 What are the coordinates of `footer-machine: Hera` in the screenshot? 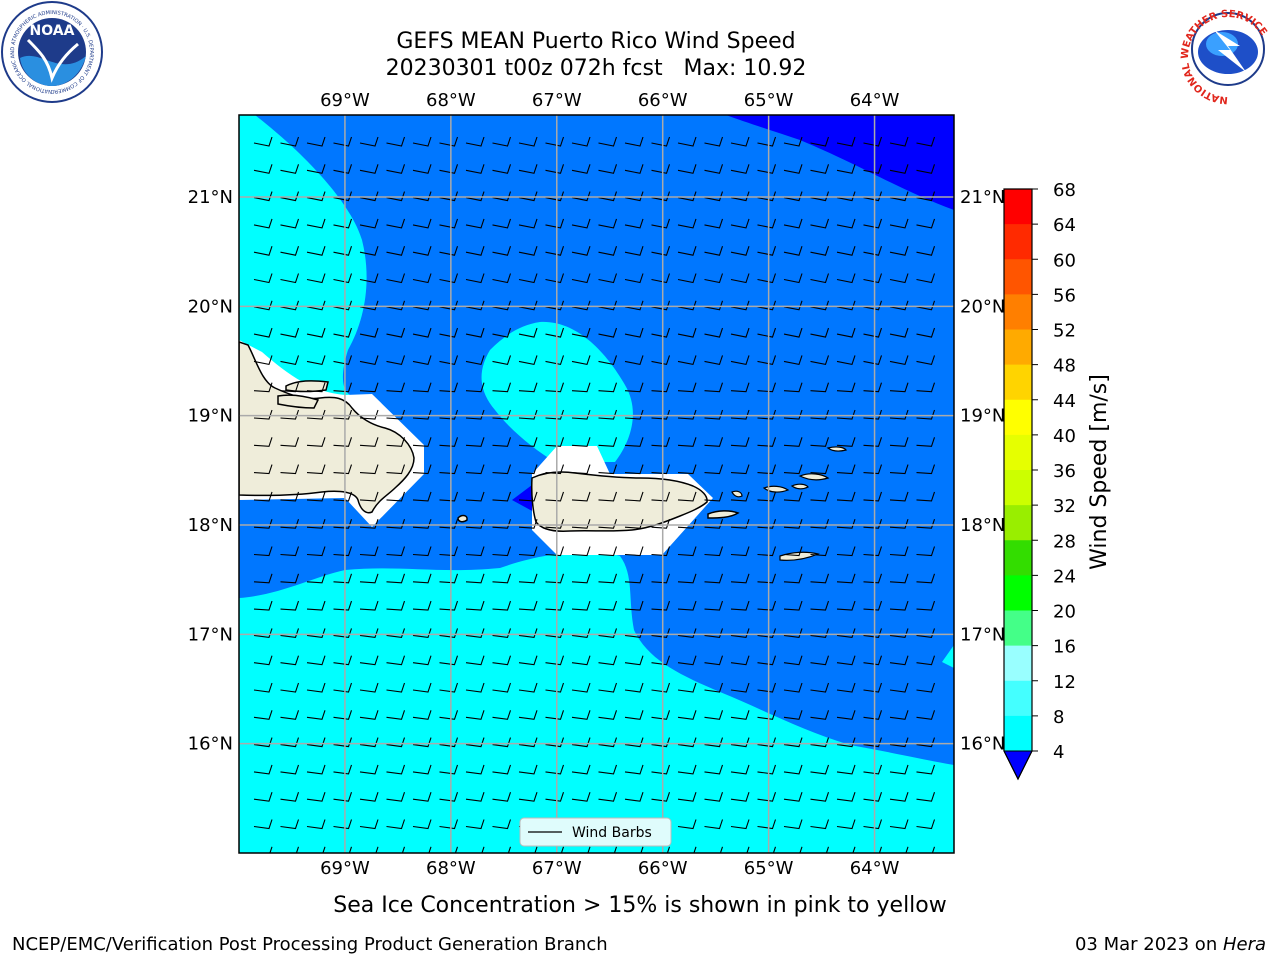 It's located at (1244, 944).